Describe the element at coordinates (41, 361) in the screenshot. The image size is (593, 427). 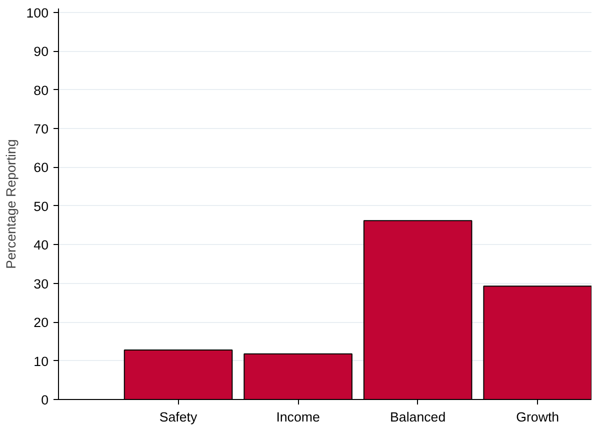
I see `y-tick-label: 10` at that location.